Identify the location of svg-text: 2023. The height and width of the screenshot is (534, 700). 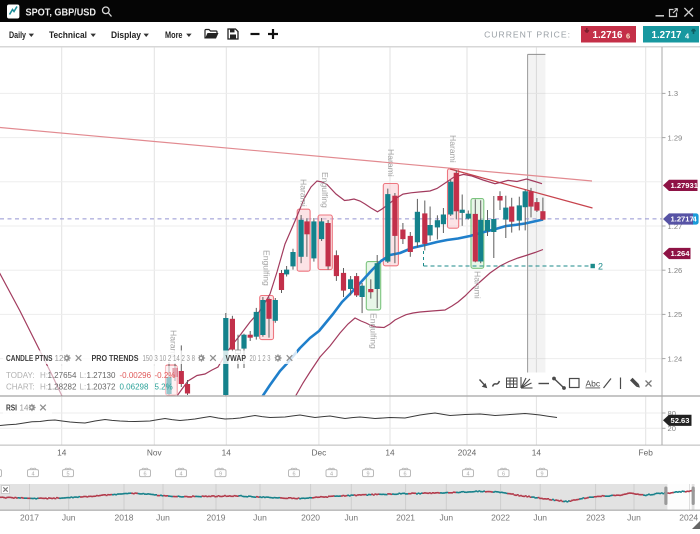
(595, 518).